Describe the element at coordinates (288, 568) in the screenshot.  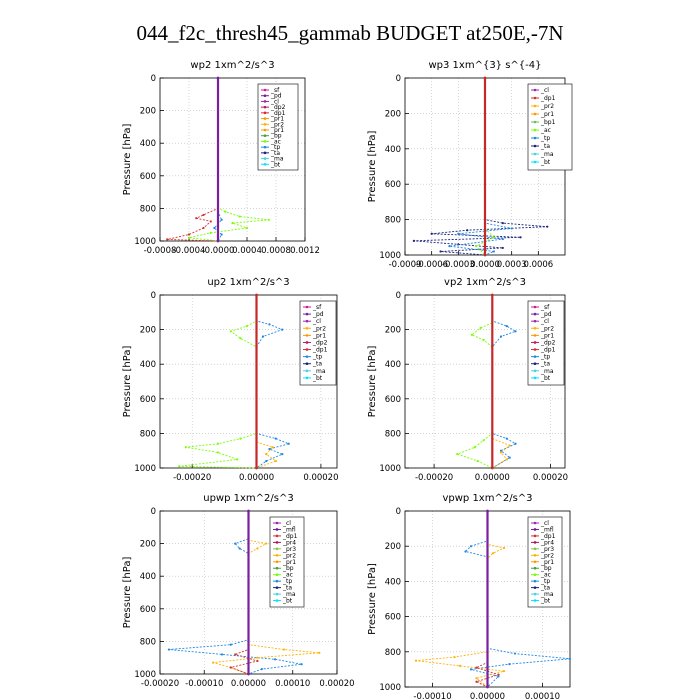
I see `legend-entry: _bp` at that location.